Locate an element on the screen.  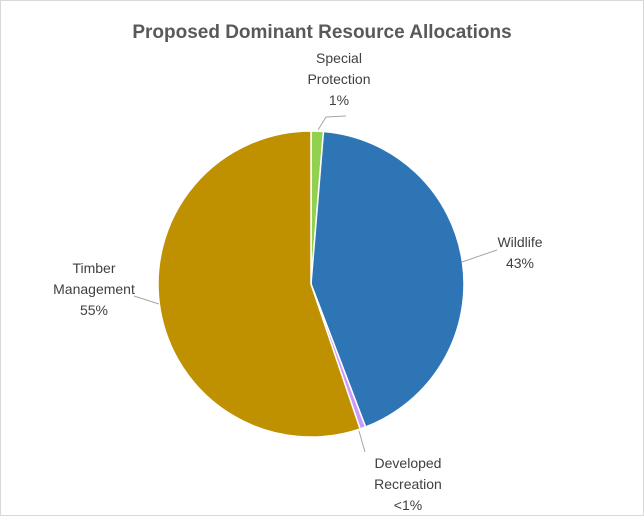
slice-label-developed-recreation: Developed Recreation <1% is located at coordinates (408, 484).